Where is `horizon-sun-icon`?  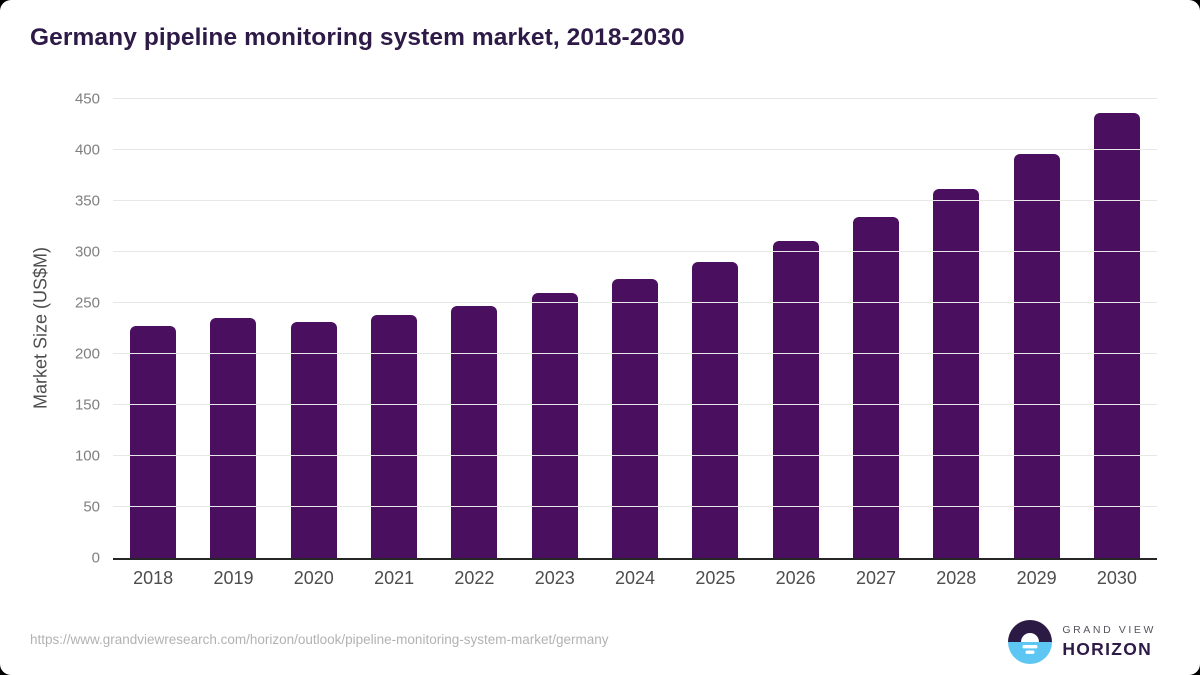 horizon-sun-icon is located at coordinates (1030, 642).